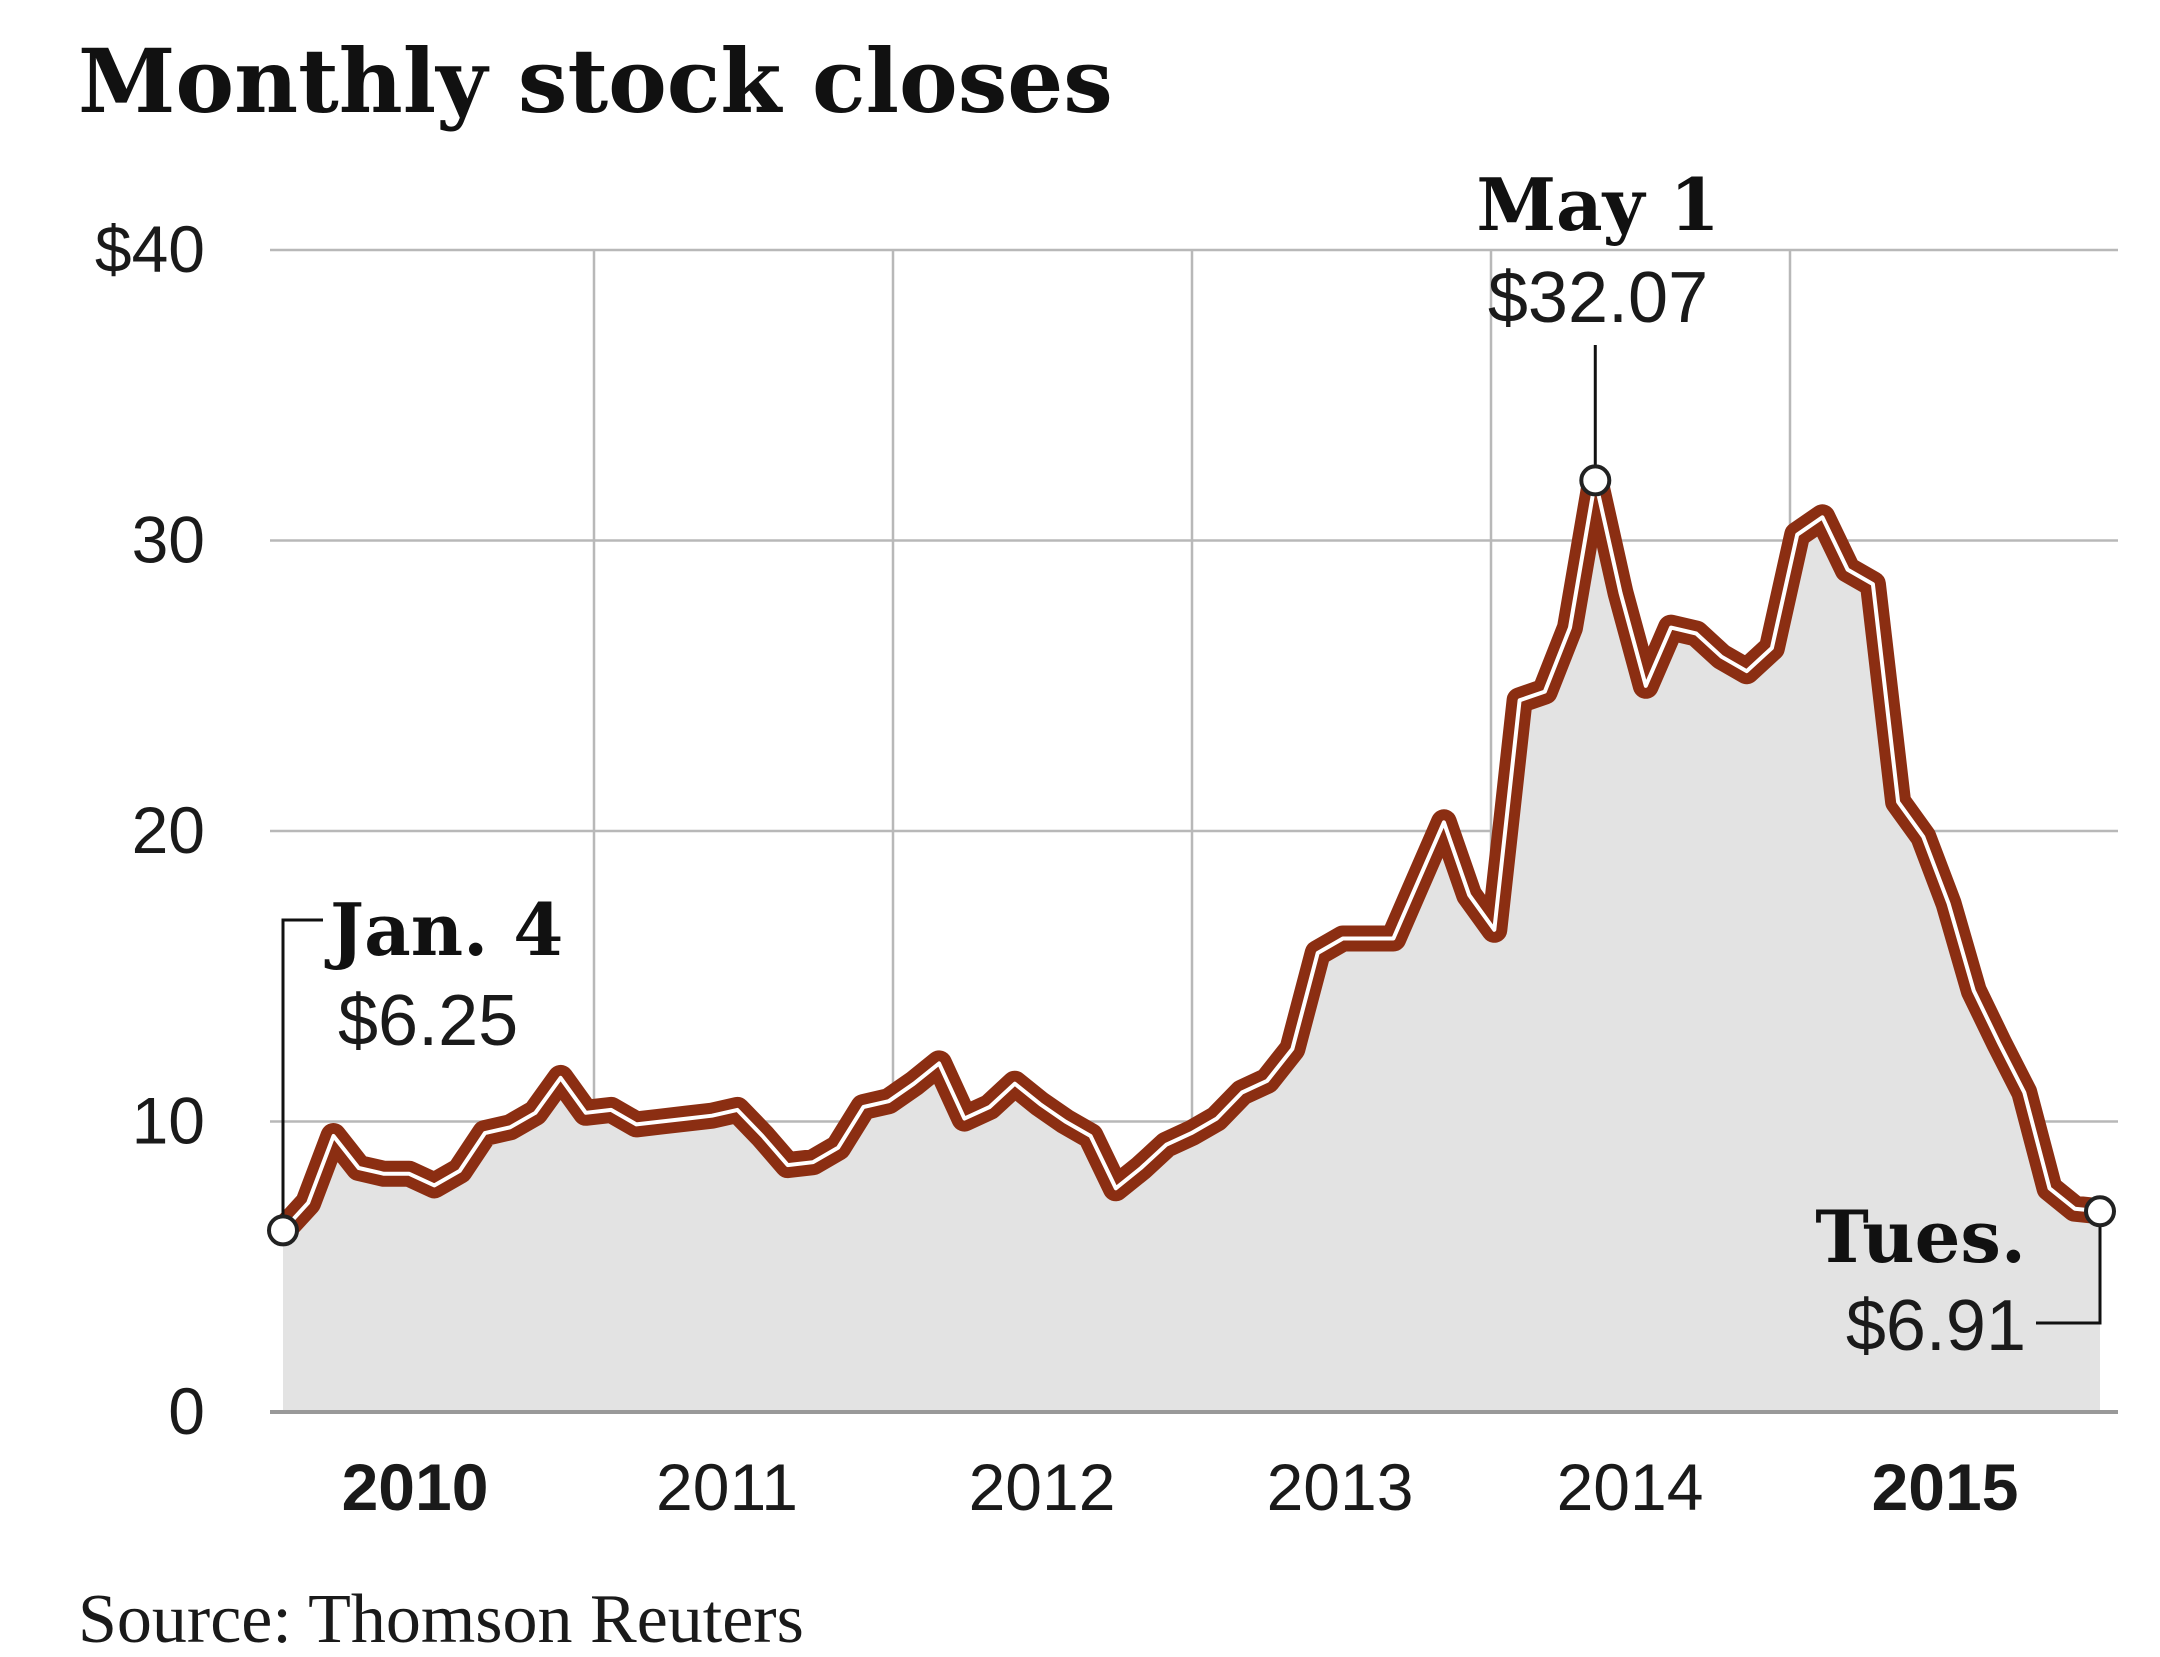  What do you see at coordinates (2069, 1275) in the screenshot?
I see `leader-line-end` at bounding box center [2069, 1275].